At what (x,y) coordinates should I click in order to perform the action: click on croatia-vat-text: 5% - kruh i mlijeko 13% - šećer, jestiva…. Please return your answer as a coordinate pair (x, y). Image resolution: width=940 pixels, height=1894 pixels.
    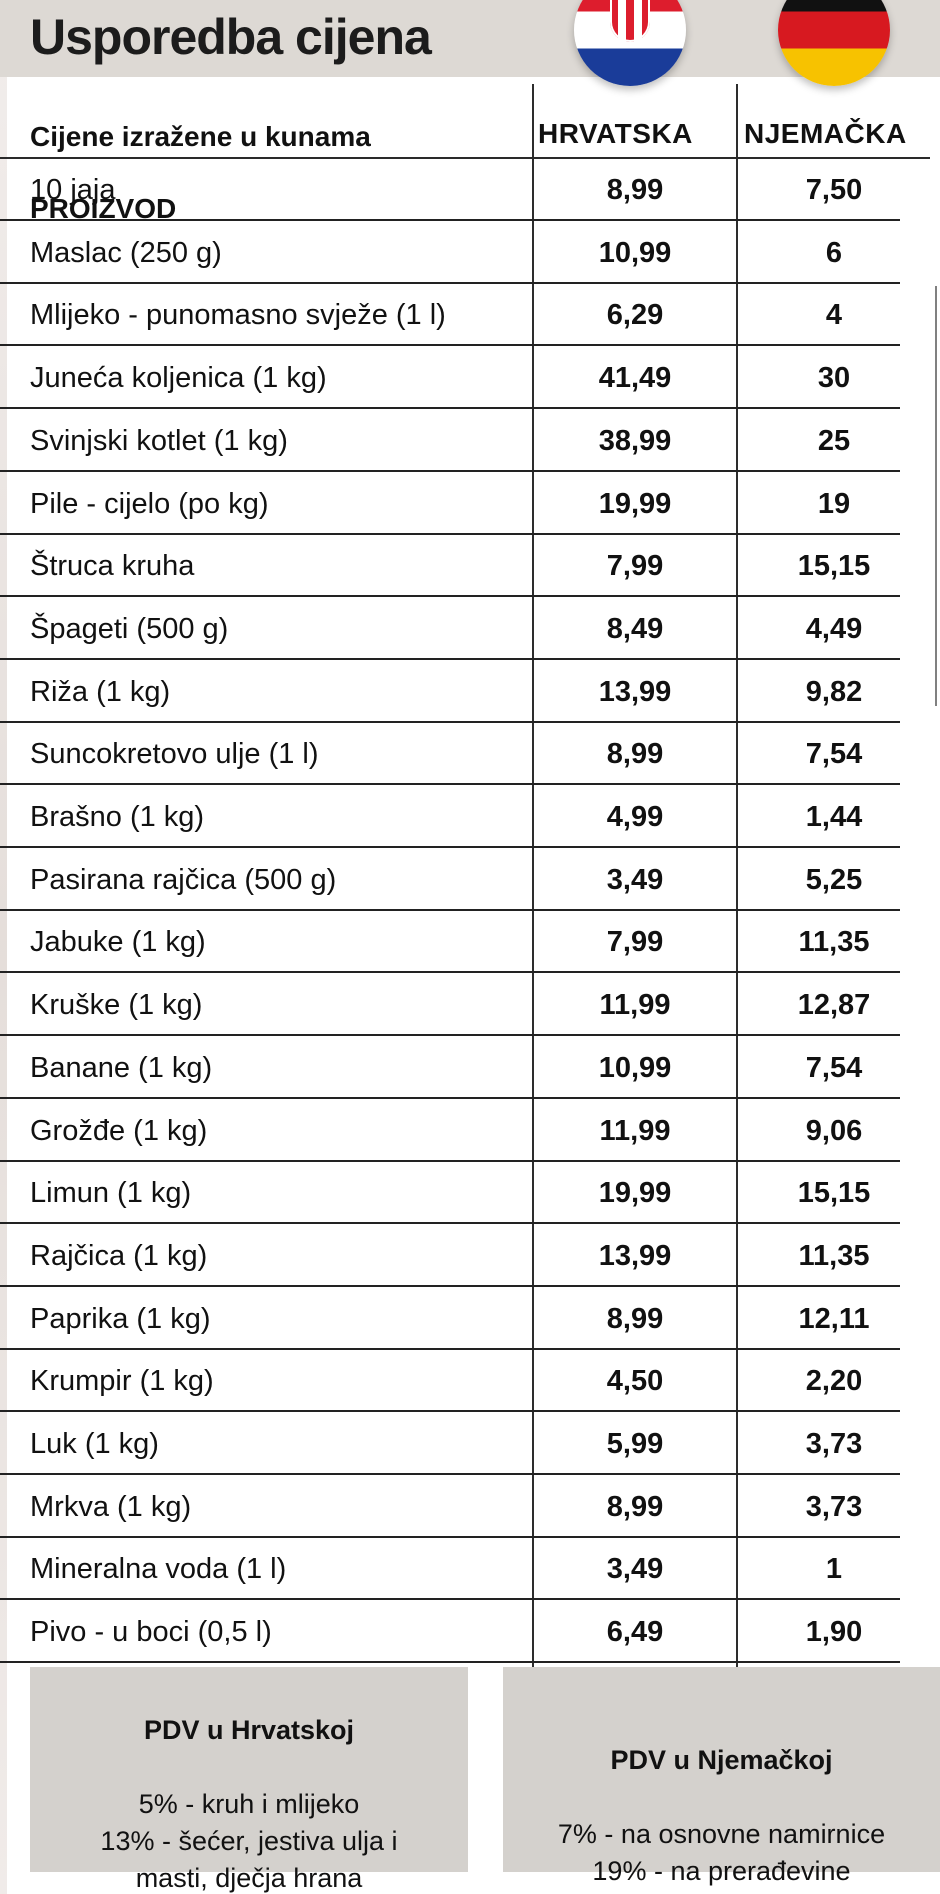
    Looking at the image, I should click on (249, 1841).